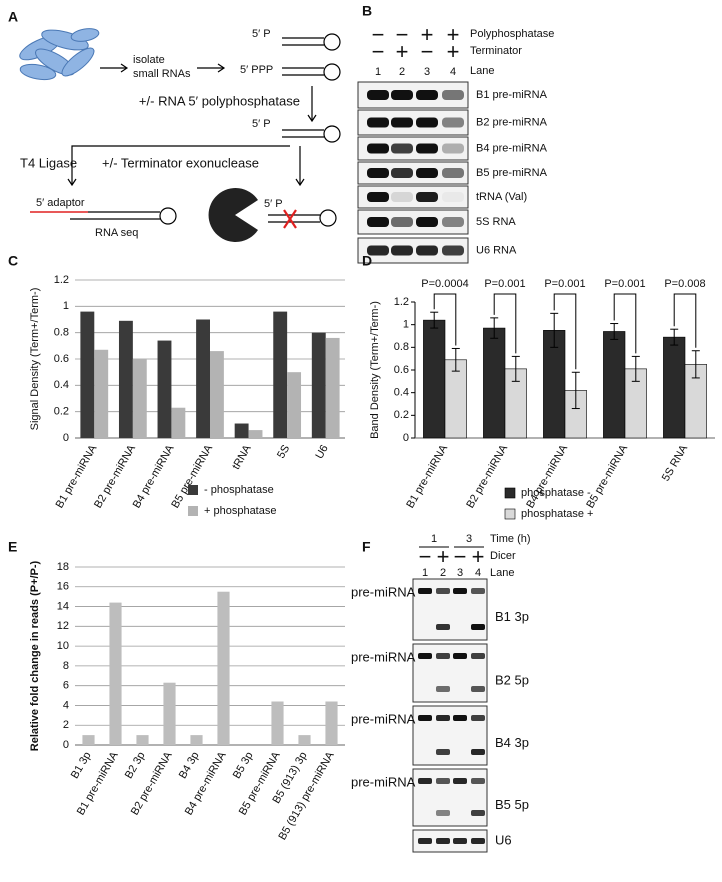  Describe the element at coordinates (61, 412) in the screenshot. I see `y-tick-label: 0.2` at that location.